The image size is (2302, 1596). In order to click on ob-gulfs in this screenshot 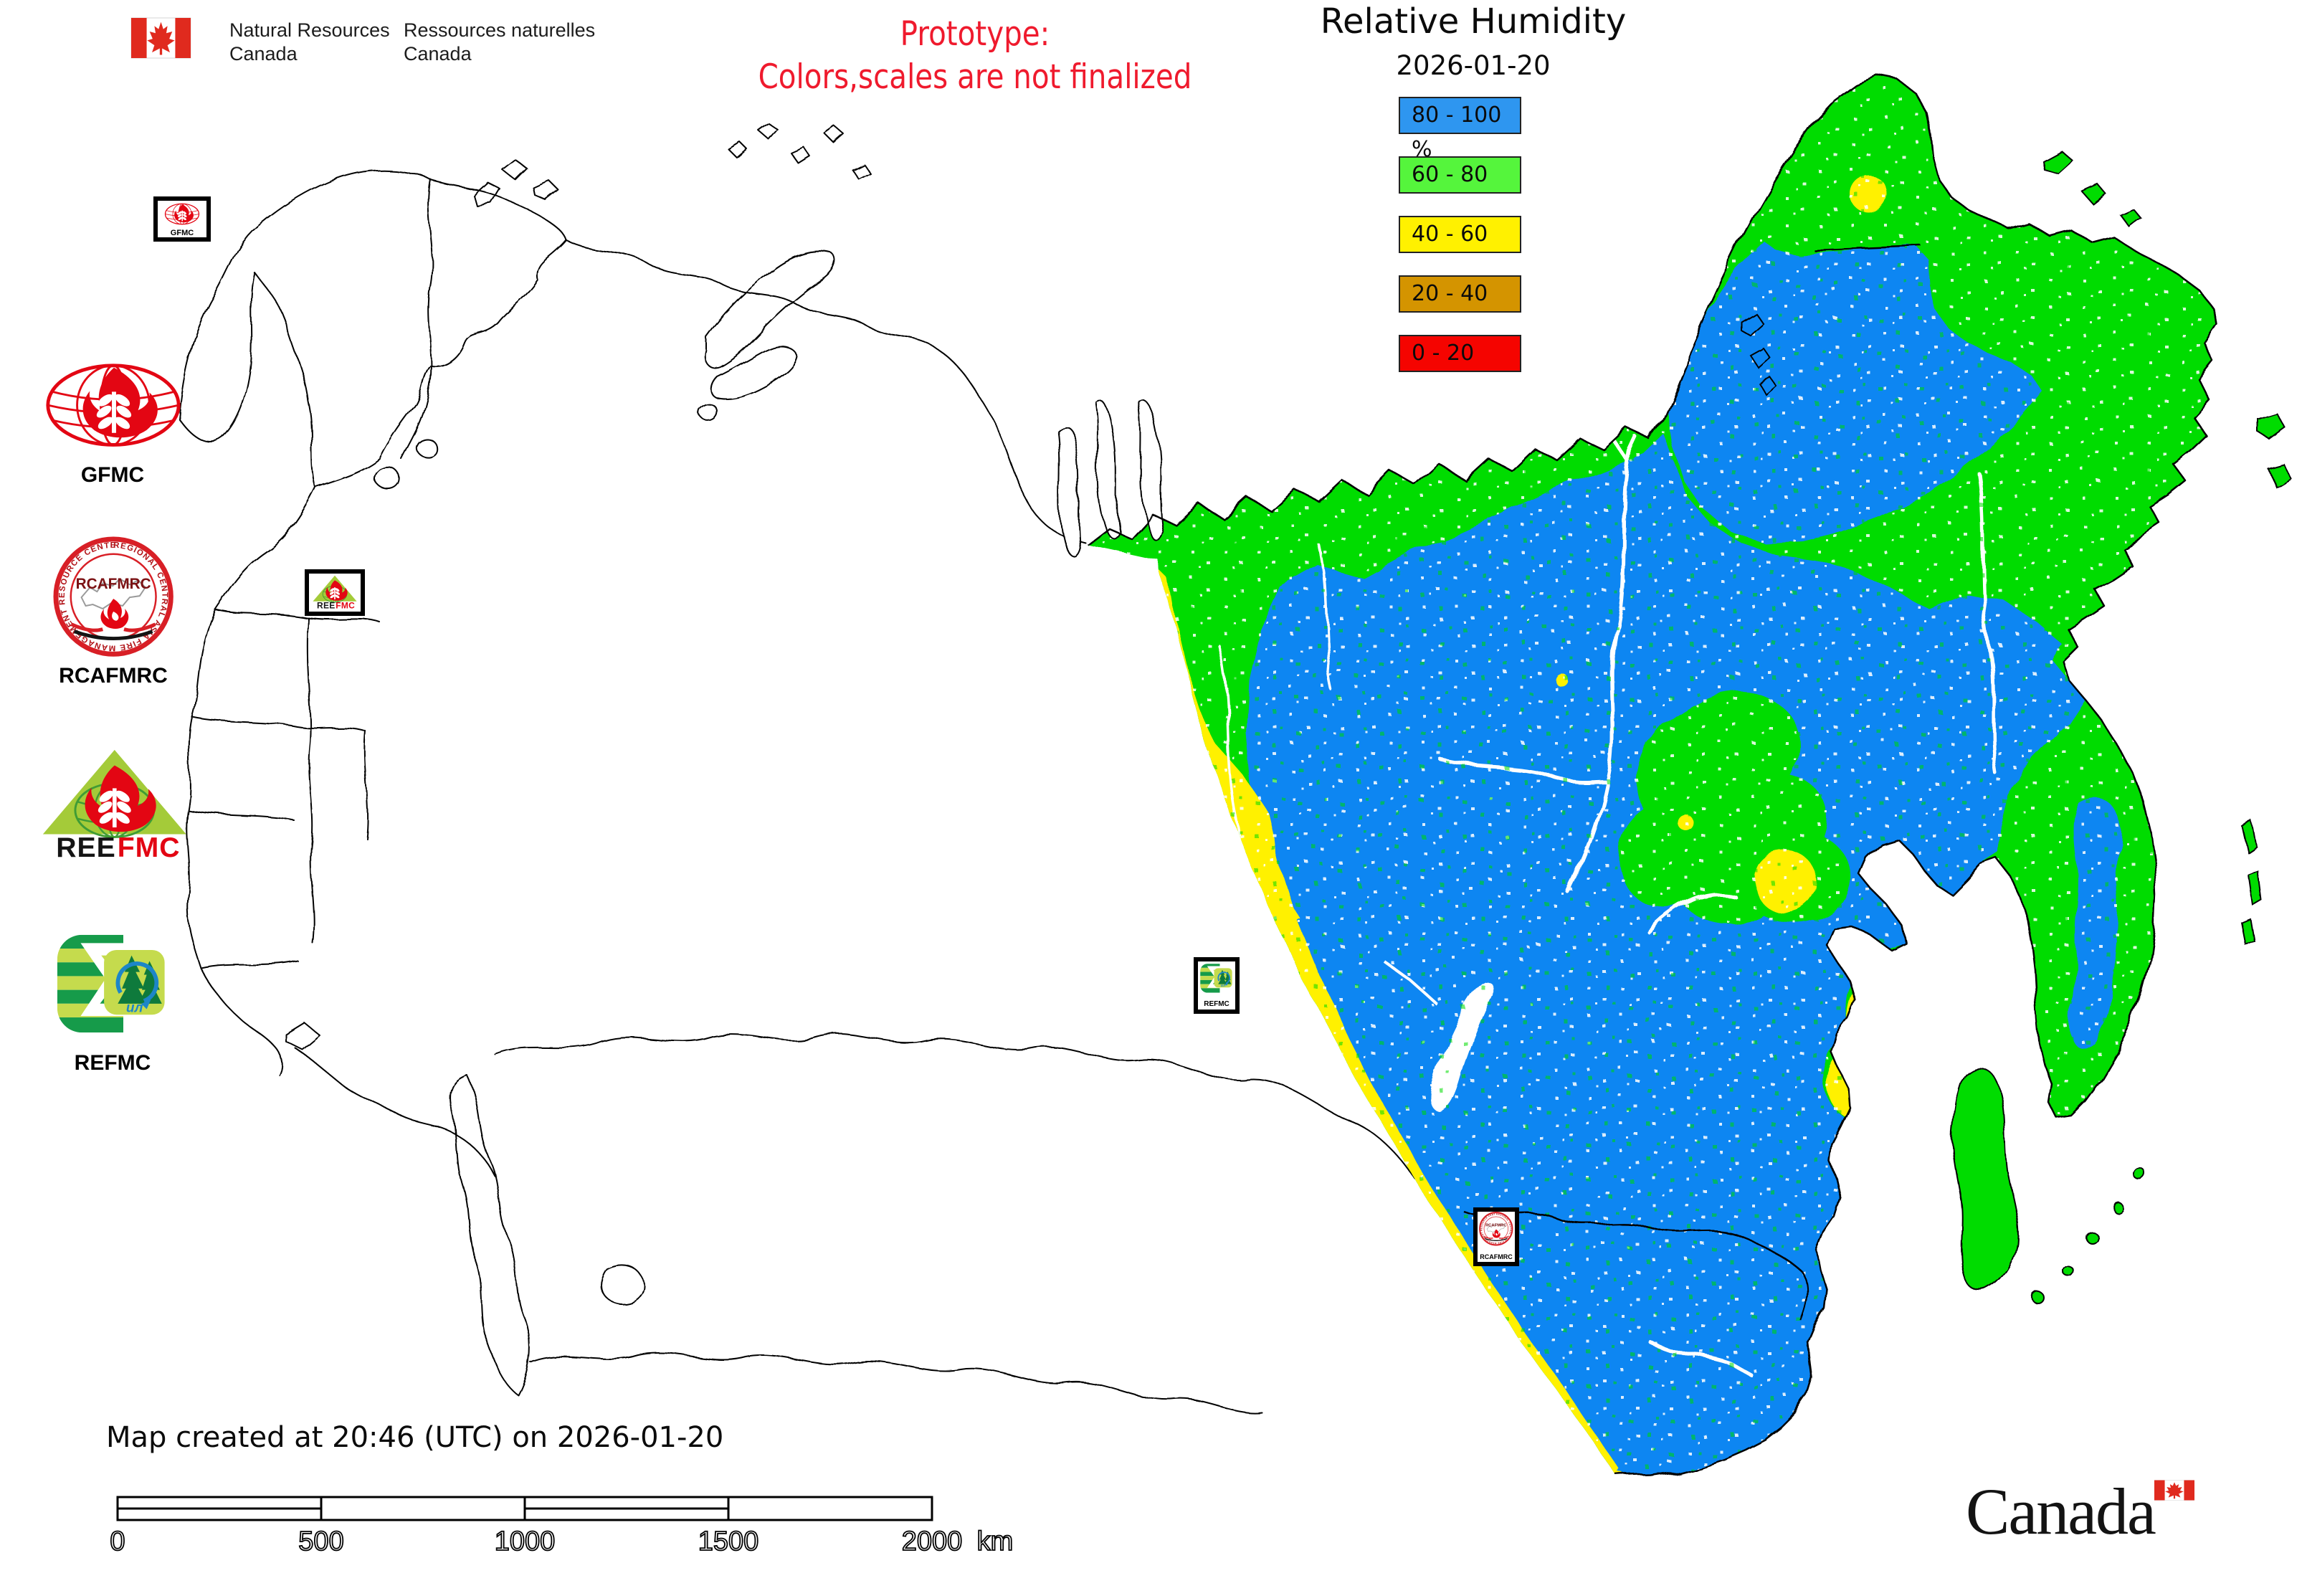, I will do `click(1110, 478)`.